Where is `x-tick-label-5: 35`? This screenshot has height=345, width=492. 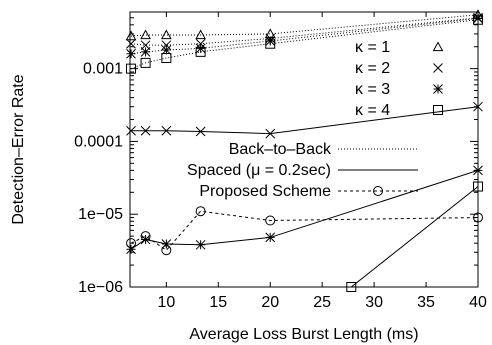 x-tick-label-5: 35 is located at coordinates (426, 302).